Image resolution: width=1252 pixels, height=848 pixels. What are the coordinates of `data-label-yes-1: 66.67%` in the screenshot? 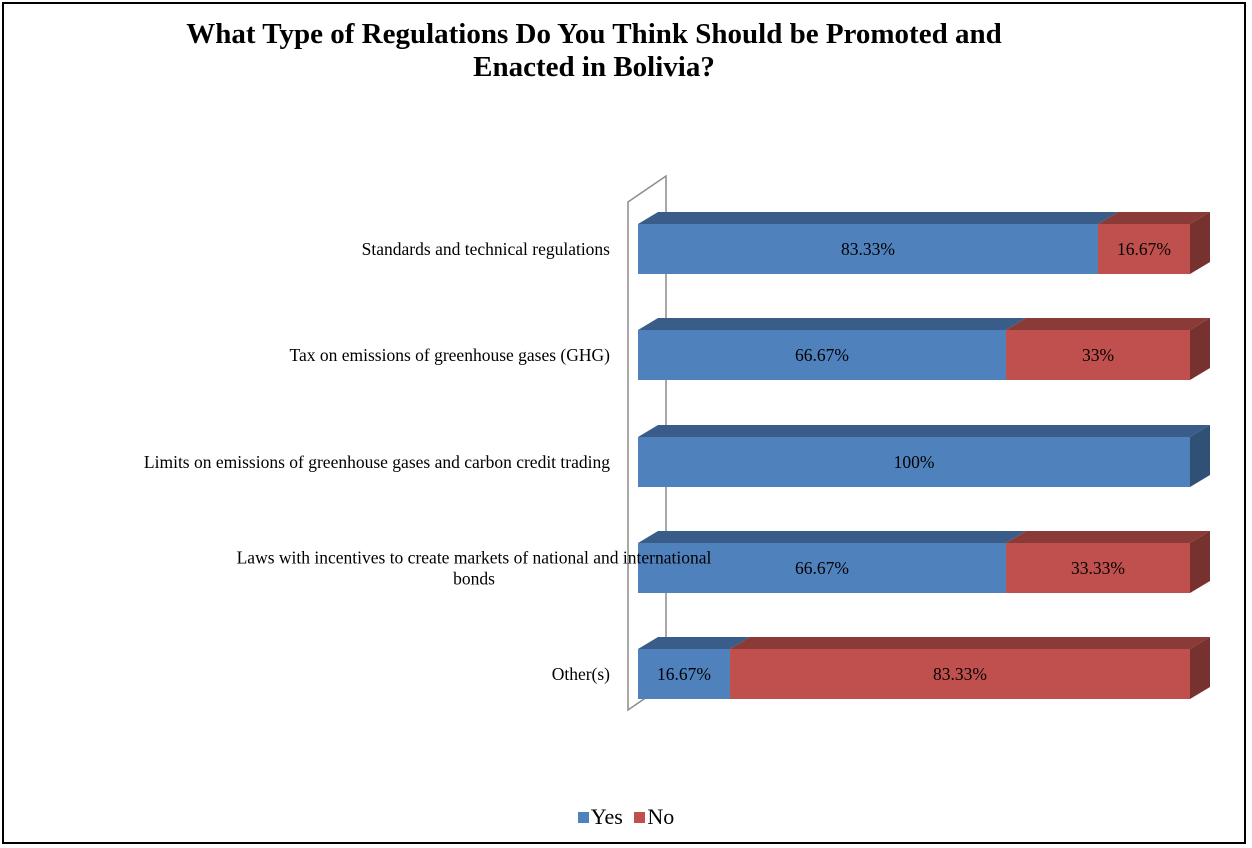 It's located at (822, 355).